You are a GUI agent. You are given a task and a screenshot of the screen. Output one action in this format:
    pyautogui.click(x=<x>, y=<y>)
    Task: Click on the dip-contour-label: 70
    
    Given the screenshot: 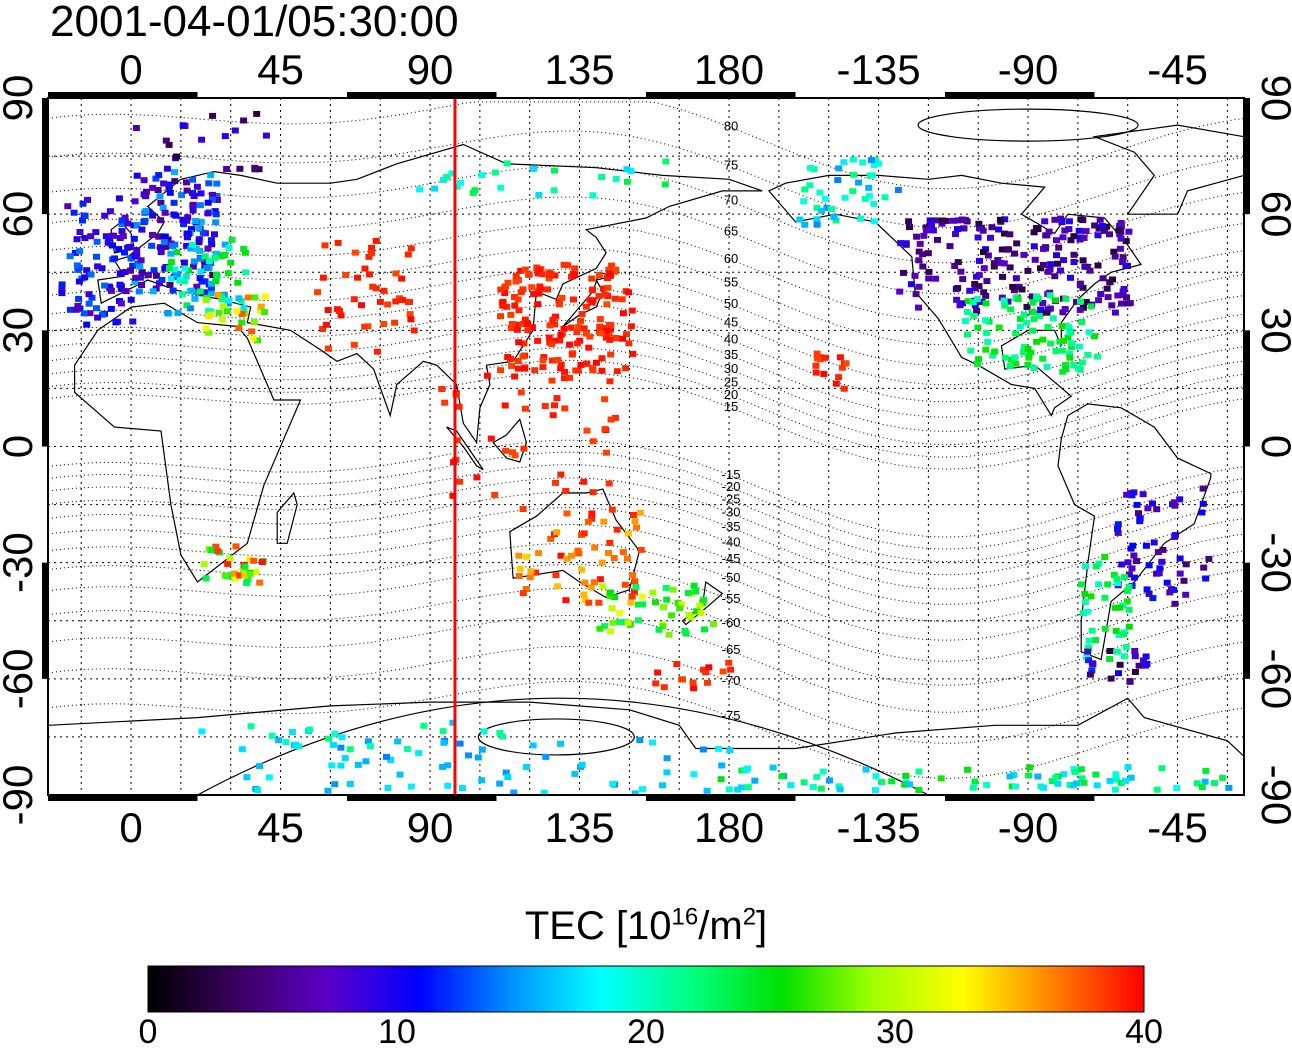 What is the action you would take?
    pyautogui.click(x=731, y=200)
    